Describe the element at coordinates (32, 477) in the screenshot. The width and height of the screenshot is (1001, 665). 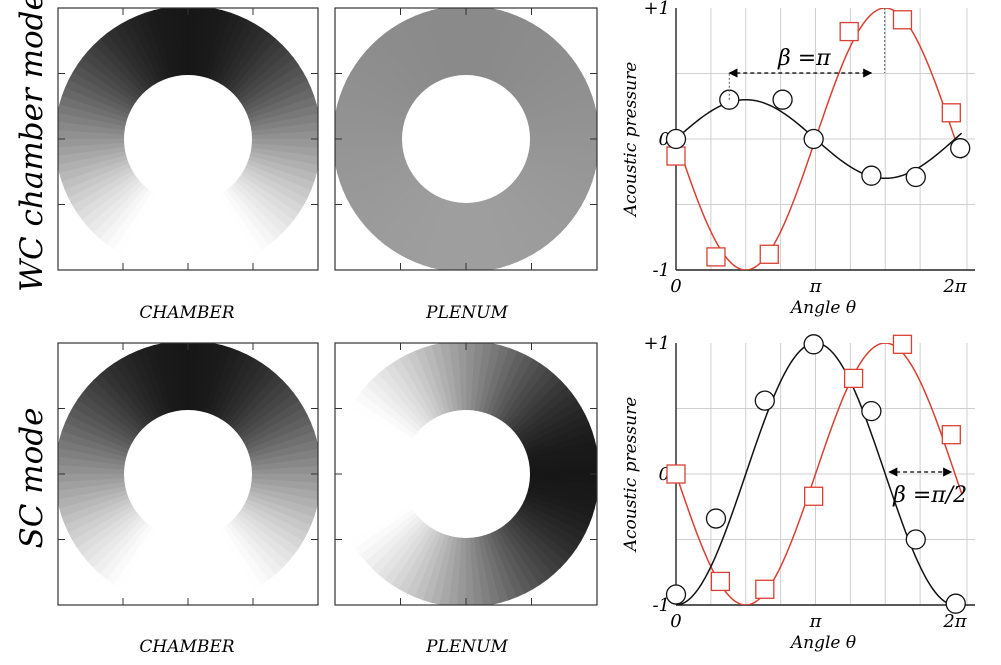
I see `mode-label-sc: SC mode` at that location.